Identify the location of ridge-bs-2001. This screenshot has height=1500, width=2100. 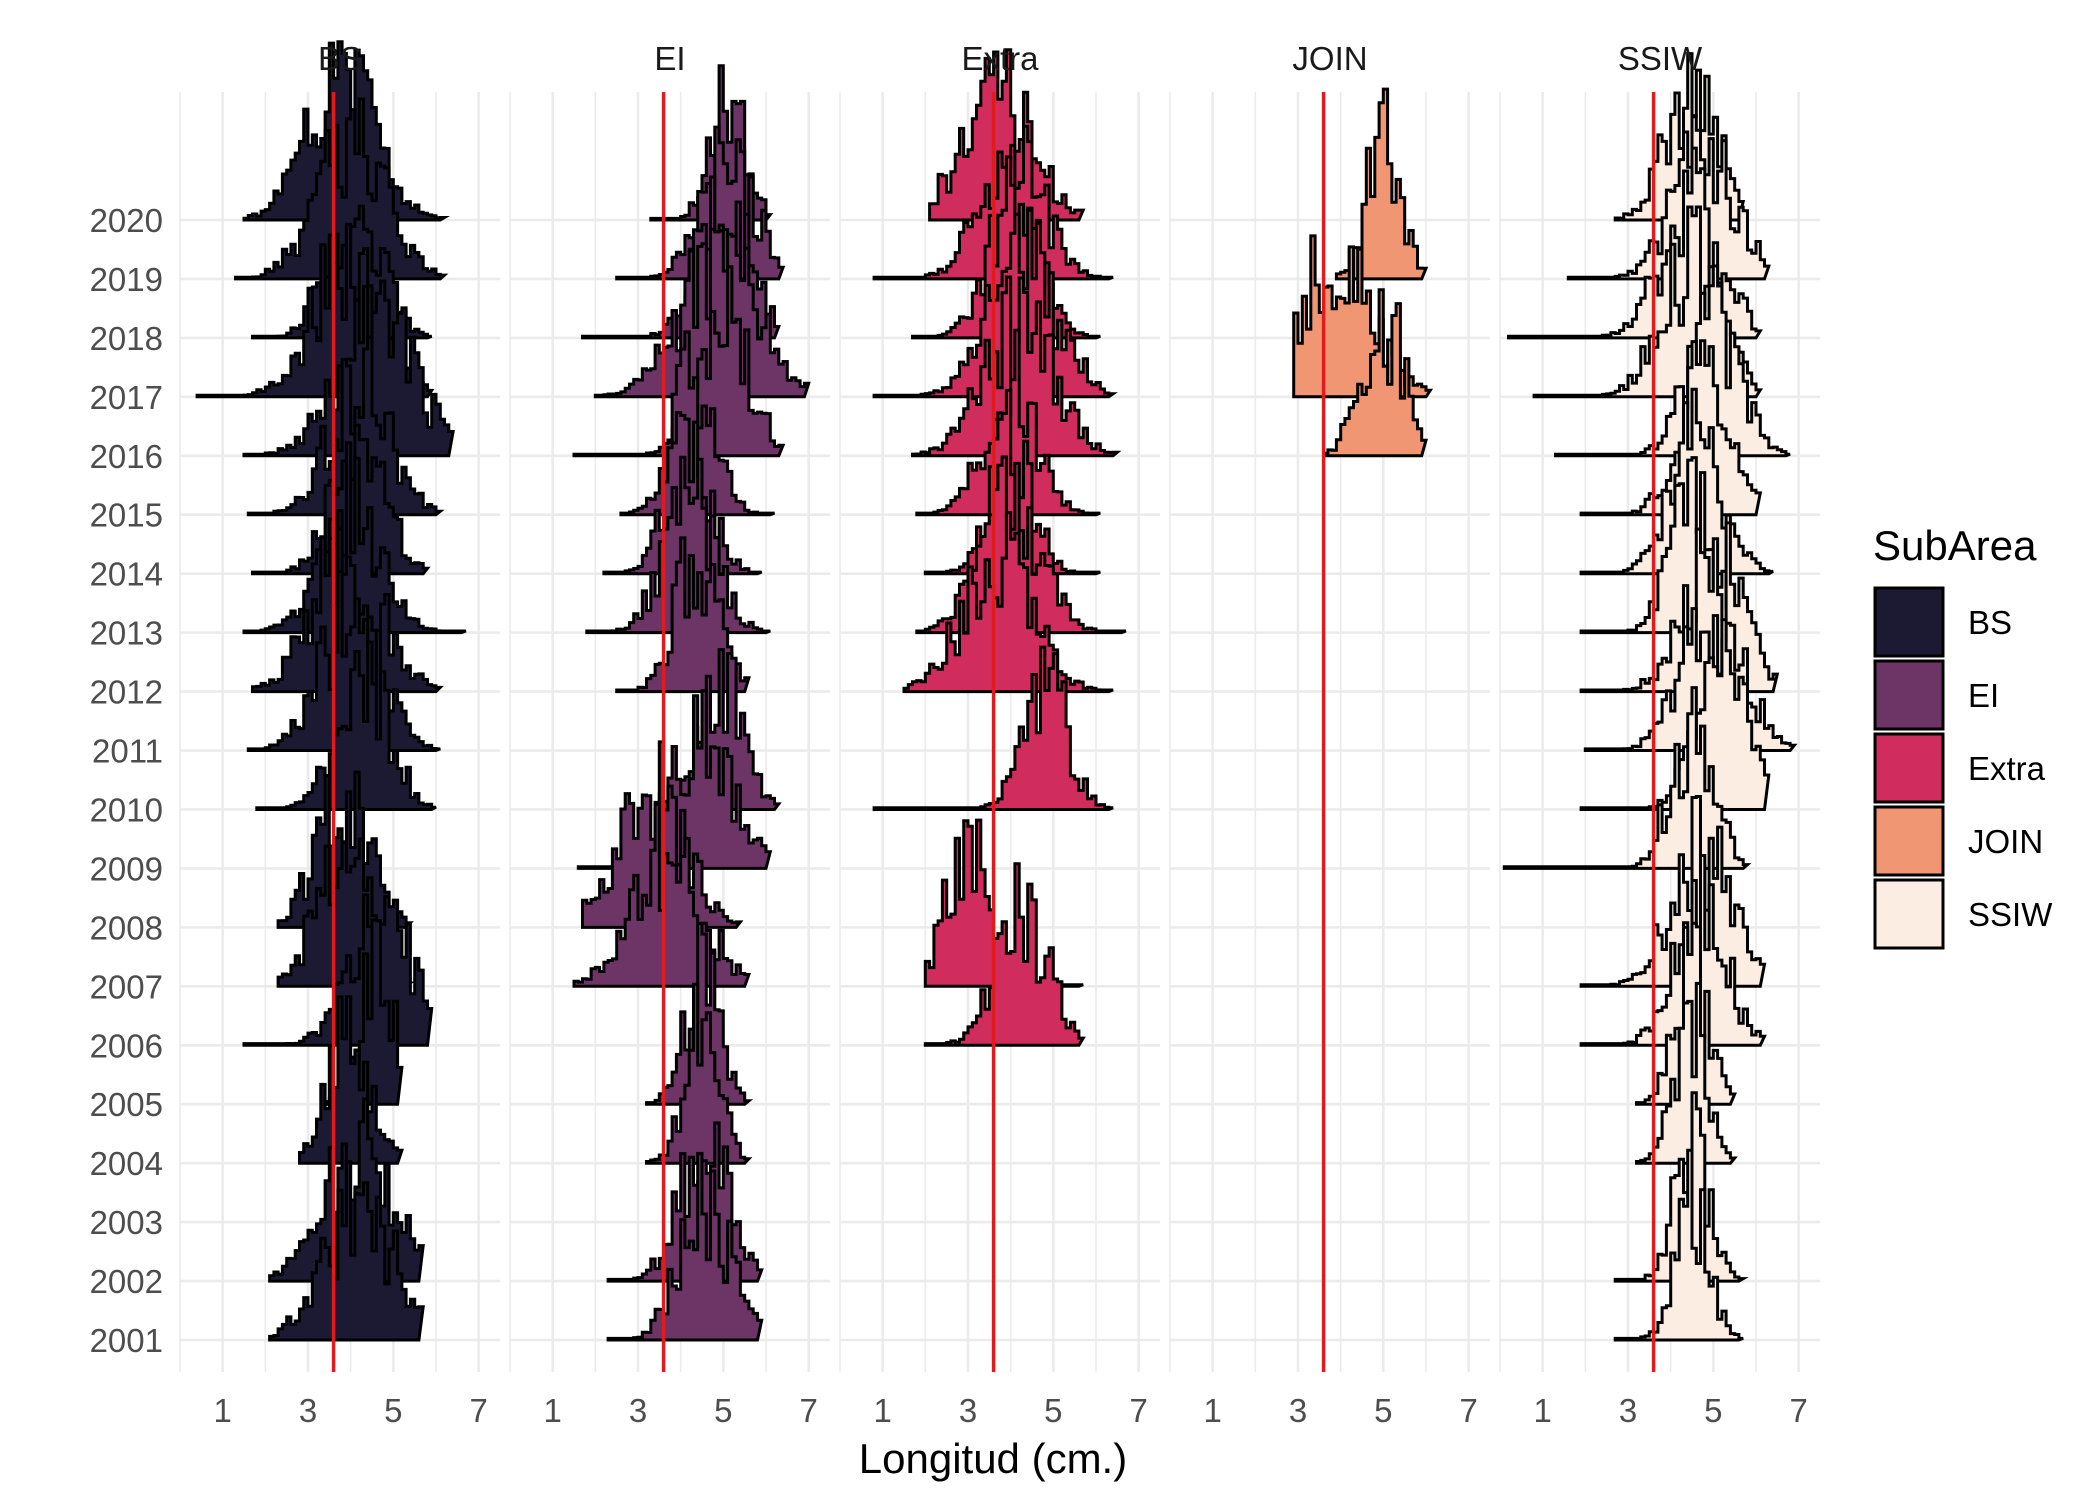
(346, 1251).